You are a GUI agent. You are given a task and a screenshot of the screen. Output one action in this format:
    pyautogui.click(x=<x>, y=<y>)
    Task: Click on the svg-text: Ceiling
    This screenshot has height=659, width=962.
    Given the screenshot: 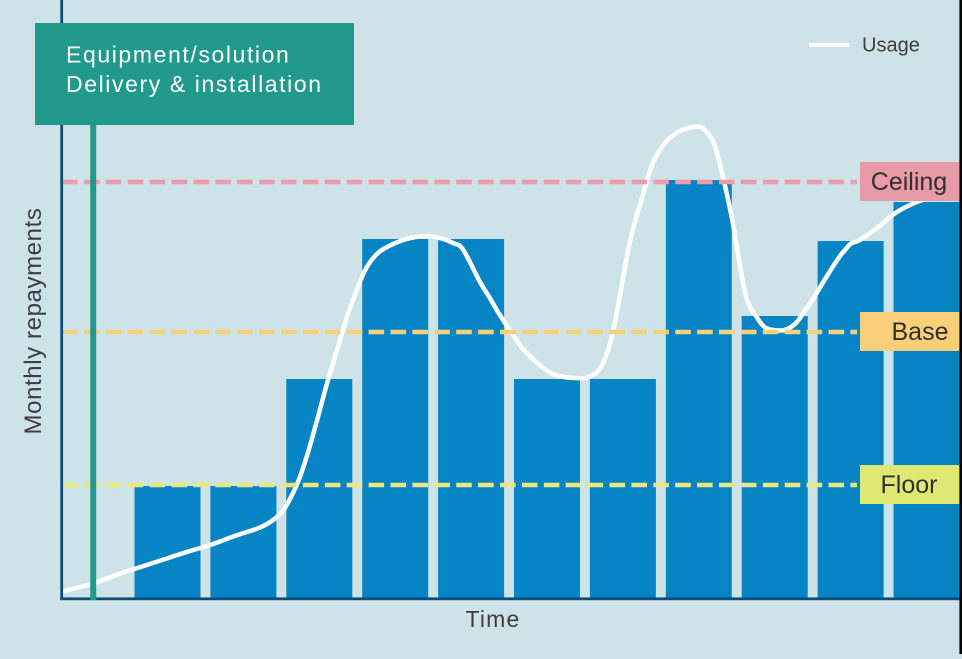 What is the action you would take?
    pyautogui.click(x=909, y=182)
    